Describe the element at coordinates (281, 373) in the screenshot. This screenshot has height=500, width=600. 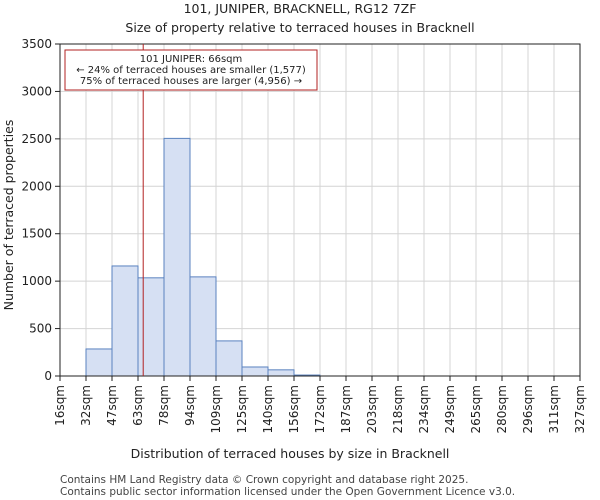
I see `bar-140sqm` at that location.